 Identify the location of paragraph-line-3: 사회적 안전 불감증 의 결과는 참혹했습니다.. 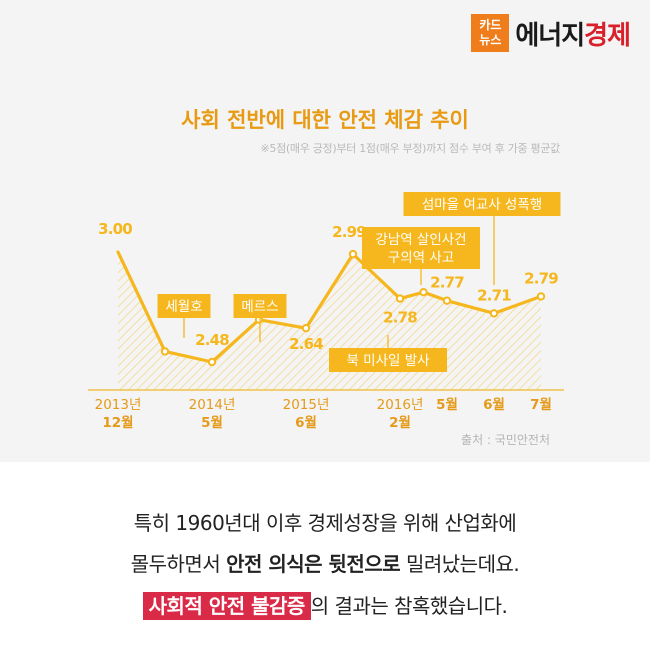
(325, 605).